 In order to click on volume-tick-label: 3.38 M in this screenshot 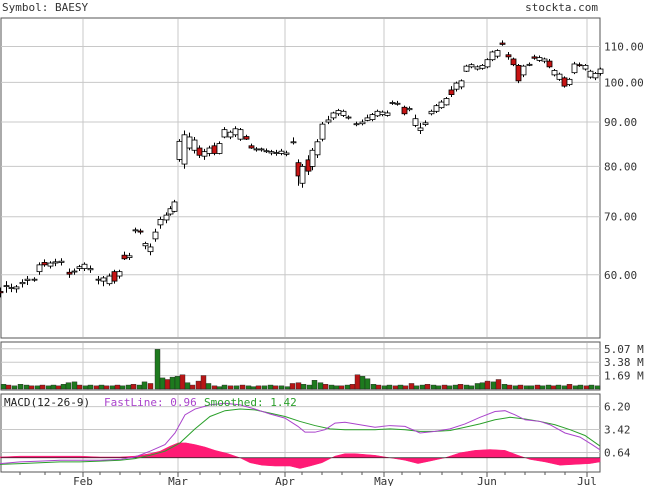, I will do `click(624, 362)`.